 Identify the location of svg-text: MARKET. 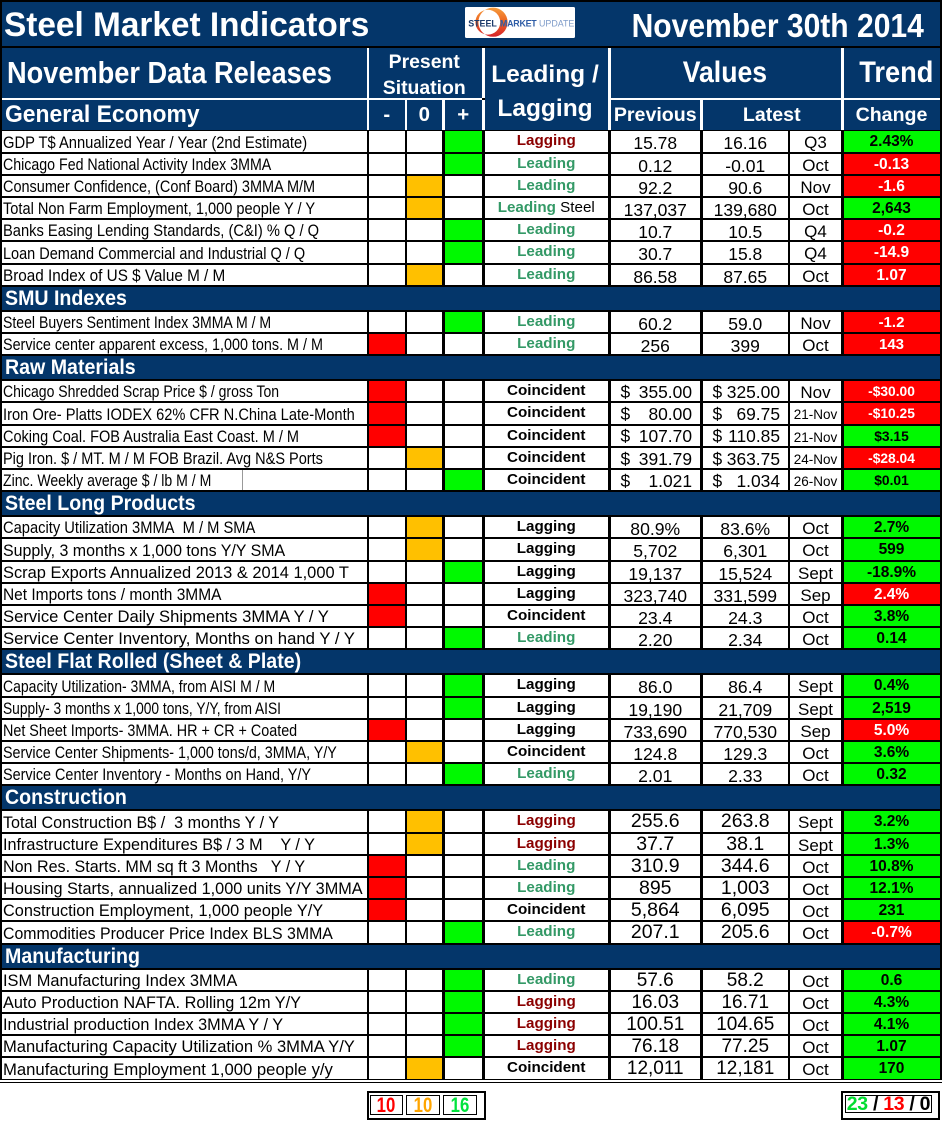
(518, 23).